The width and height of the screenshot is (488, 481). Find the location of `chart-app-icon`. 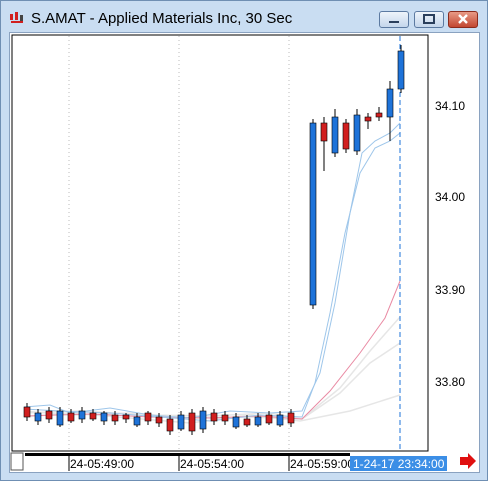

chart-app-icon is located at coordinates (16, 17).